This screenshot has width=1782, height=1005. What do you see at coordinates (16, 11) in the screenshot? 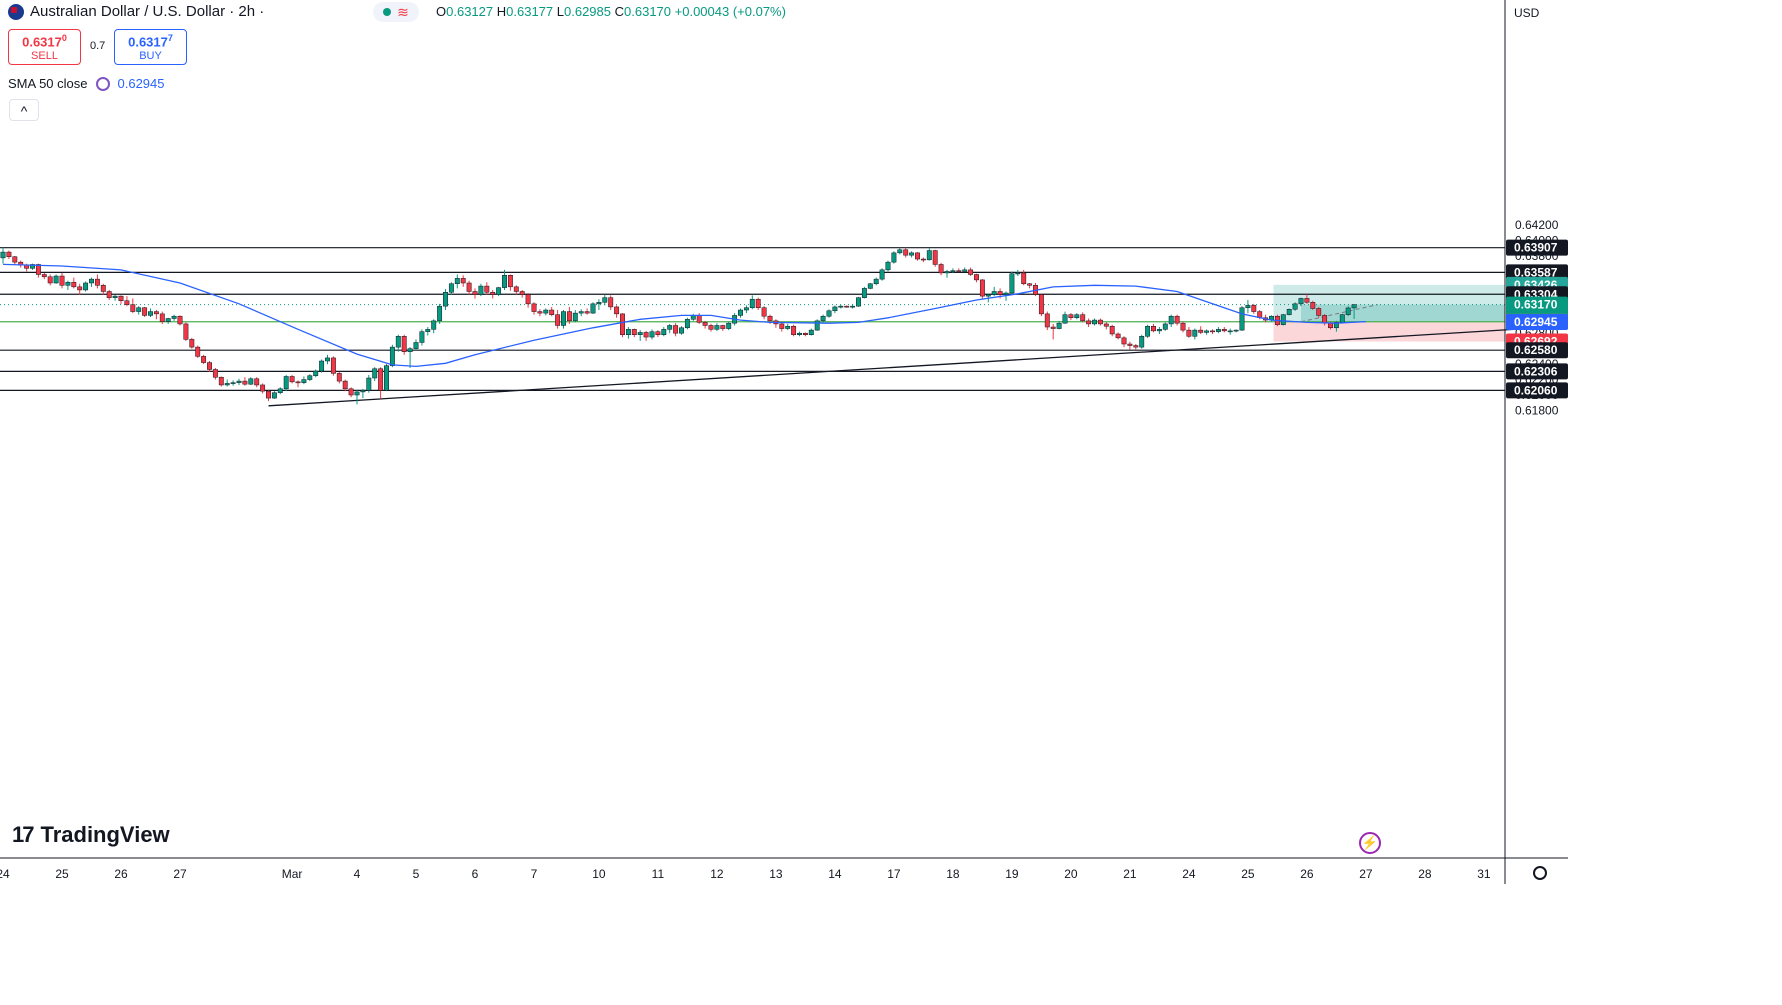
I see `currency-flag-icon` at bounding box center [16, 11].